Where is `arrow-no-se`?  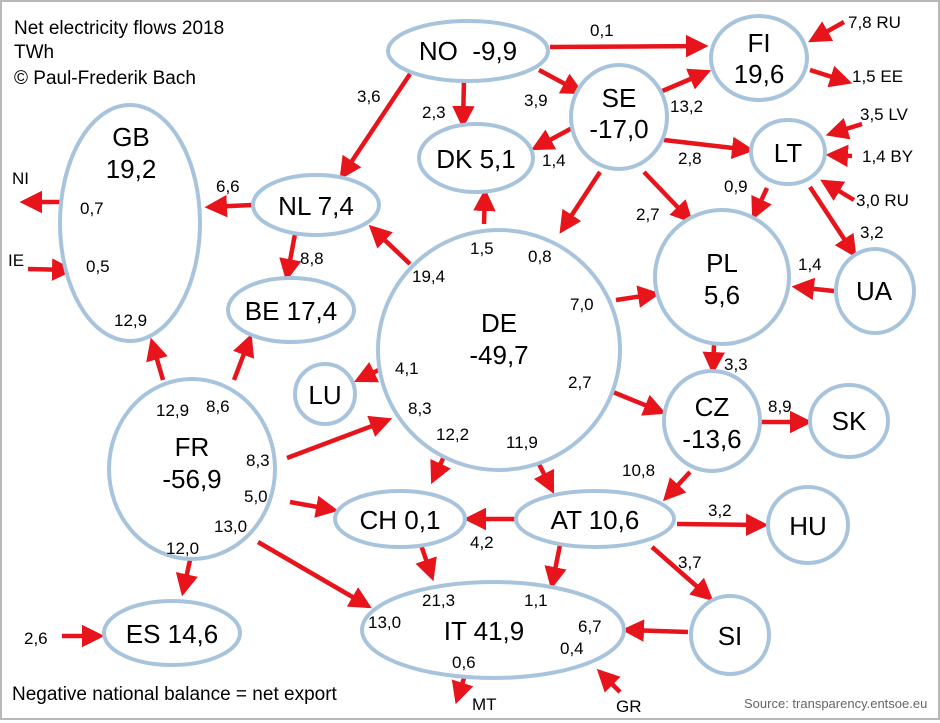 arrow-no-se is located at coordinates (560, 81).